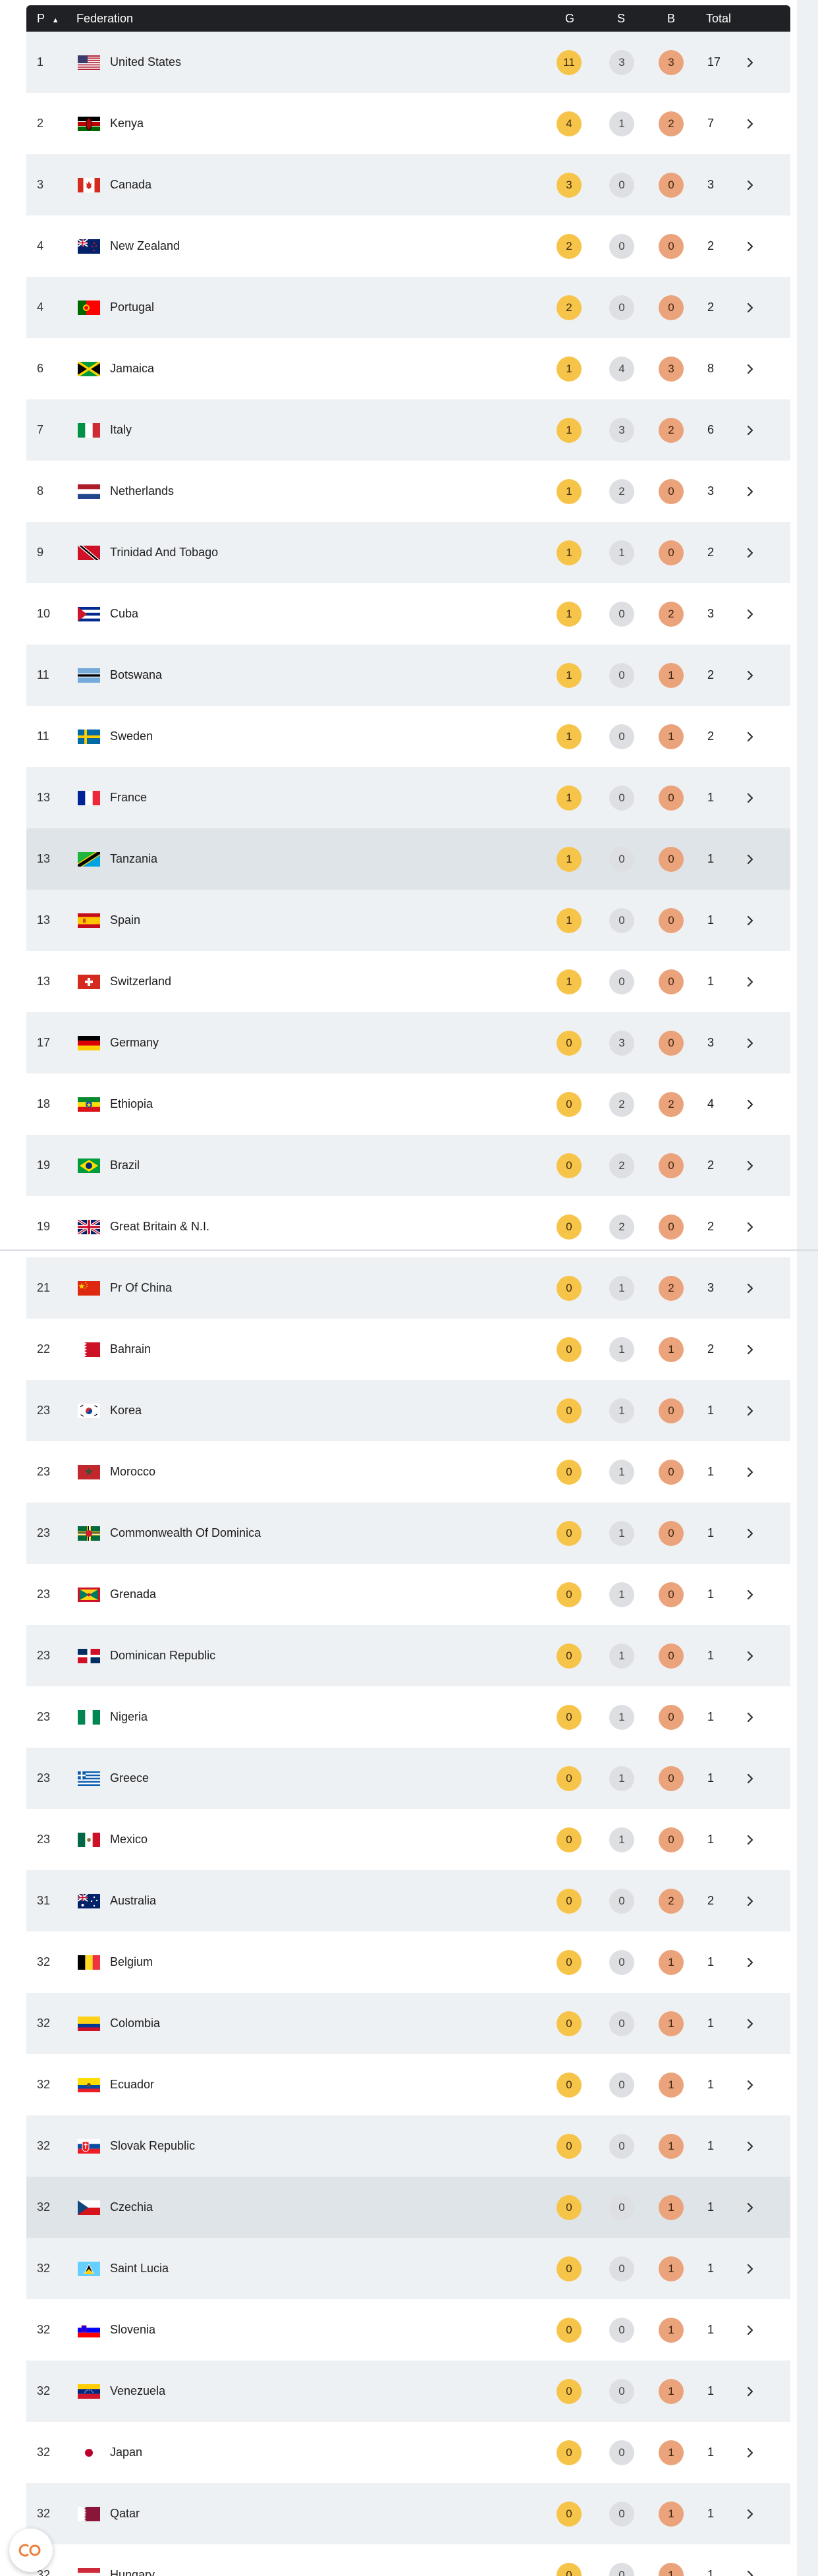  I want to click on federation-name: Jamaica, so click(132, 369).